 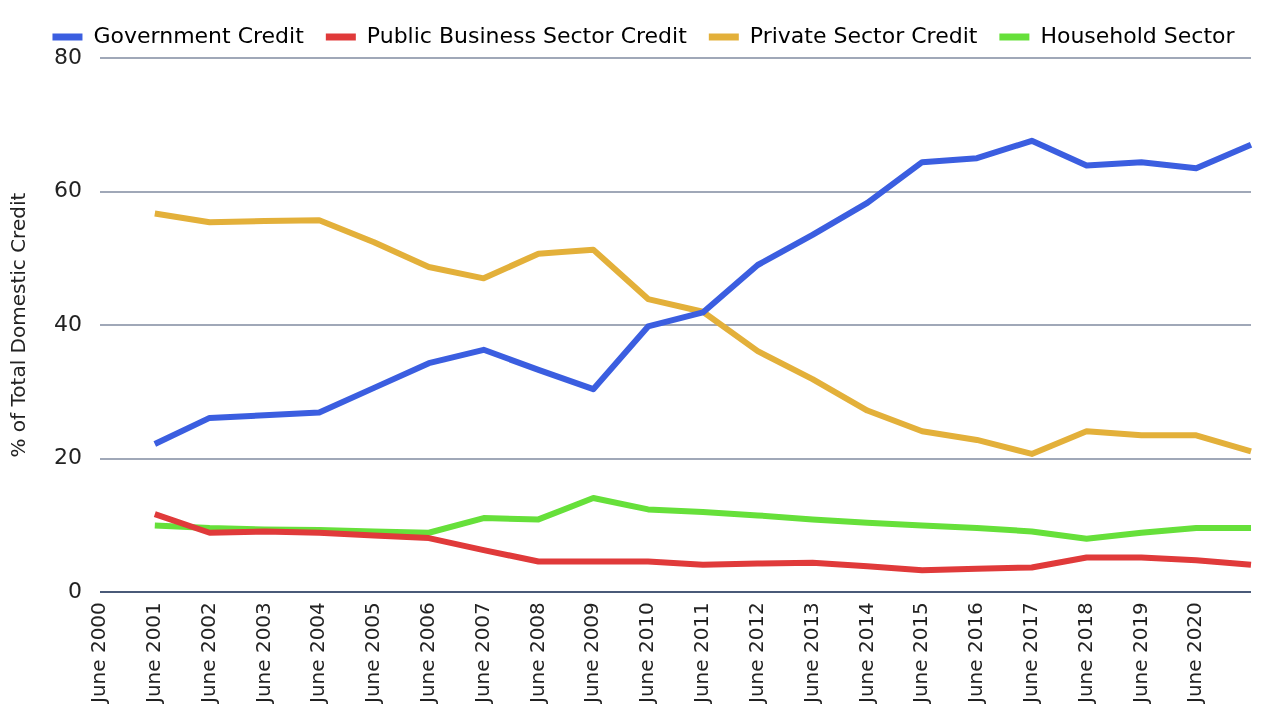 What do you see at coordinates (810, 653) in the screenshot?
I see `x-tick-label: June 2013` at bounding box center [810, 653].